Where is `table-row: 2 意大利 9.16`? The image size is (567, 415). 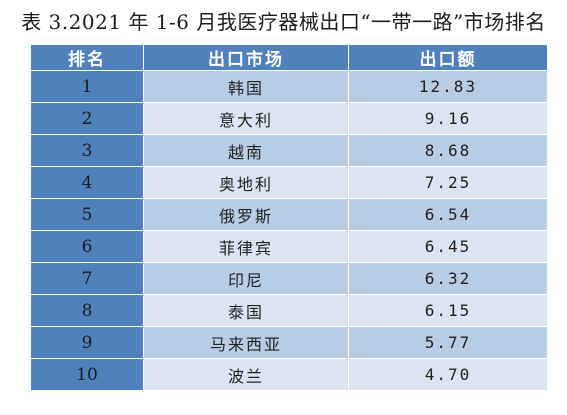 table-row: 2 意大利 9.16 is located at coordinates (289, 118).